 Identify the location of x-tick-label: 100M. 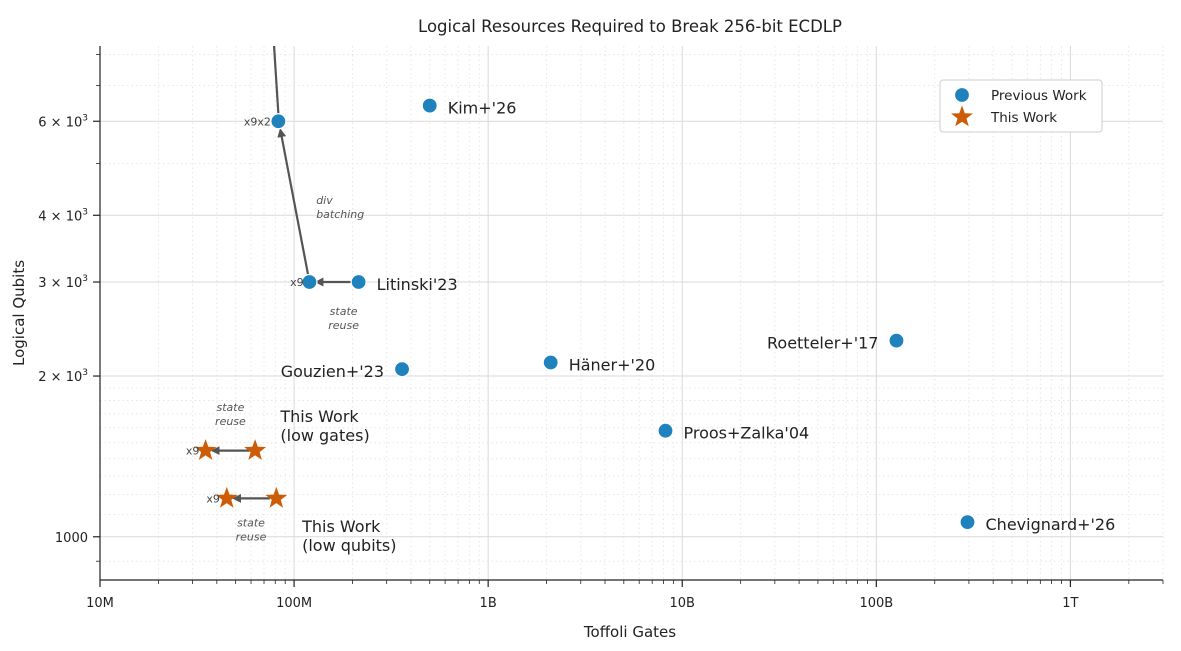
(294, 603).